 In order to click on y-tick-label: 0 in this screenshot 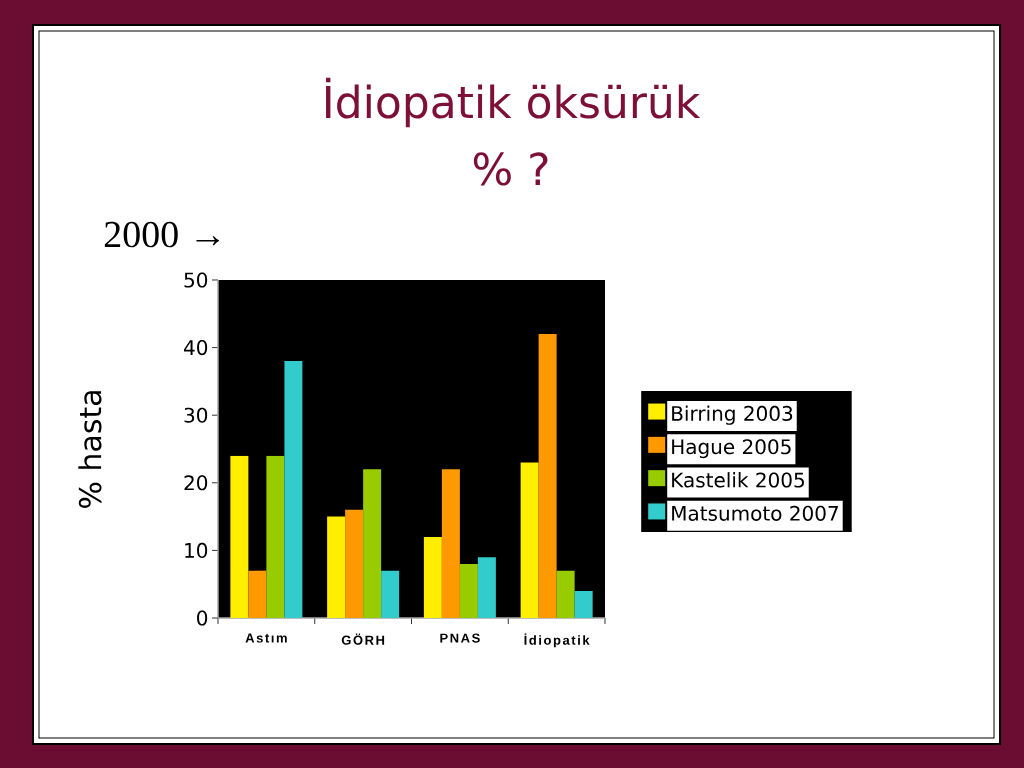, I will do `click(202, 618)`.